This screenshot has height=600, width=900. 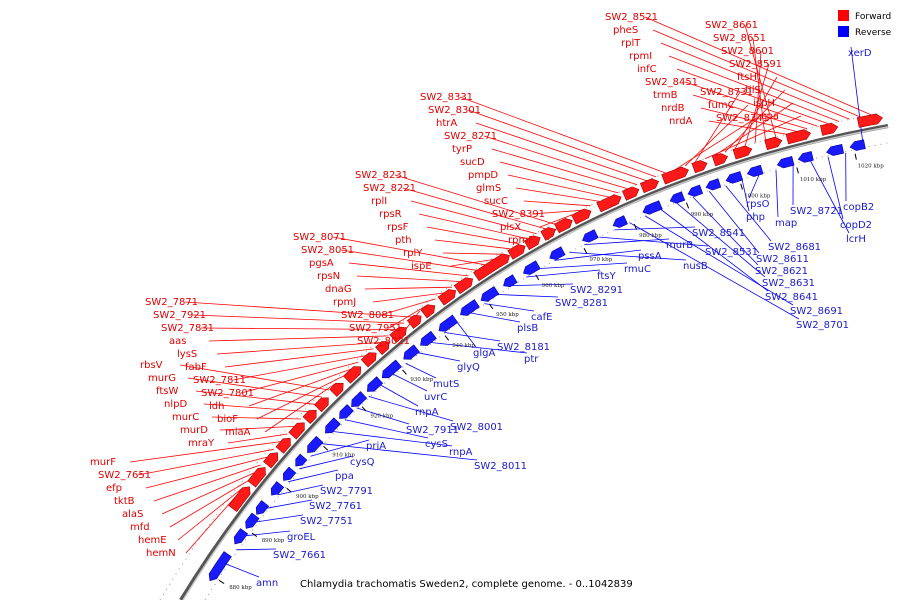 I want to click on forward-gene-label: rpsF, so click(x=398, y=227).